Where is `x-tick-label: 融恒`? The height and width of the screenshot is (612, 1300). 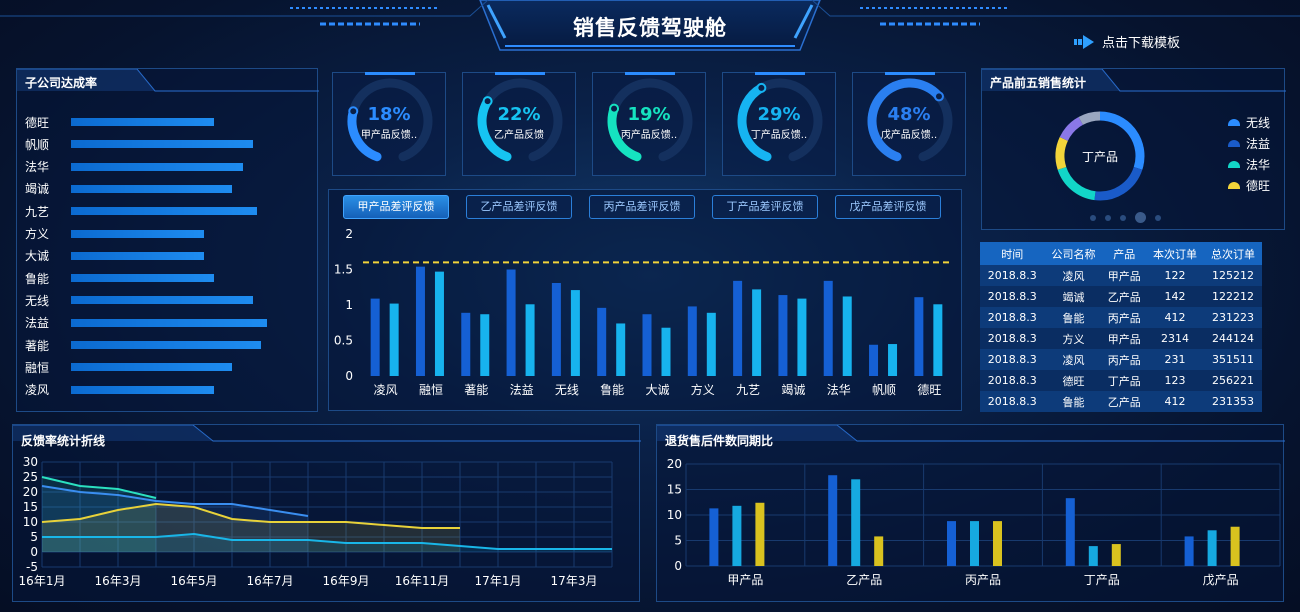 x-tick-label: 融恒 is located at coordinates (431, 390).